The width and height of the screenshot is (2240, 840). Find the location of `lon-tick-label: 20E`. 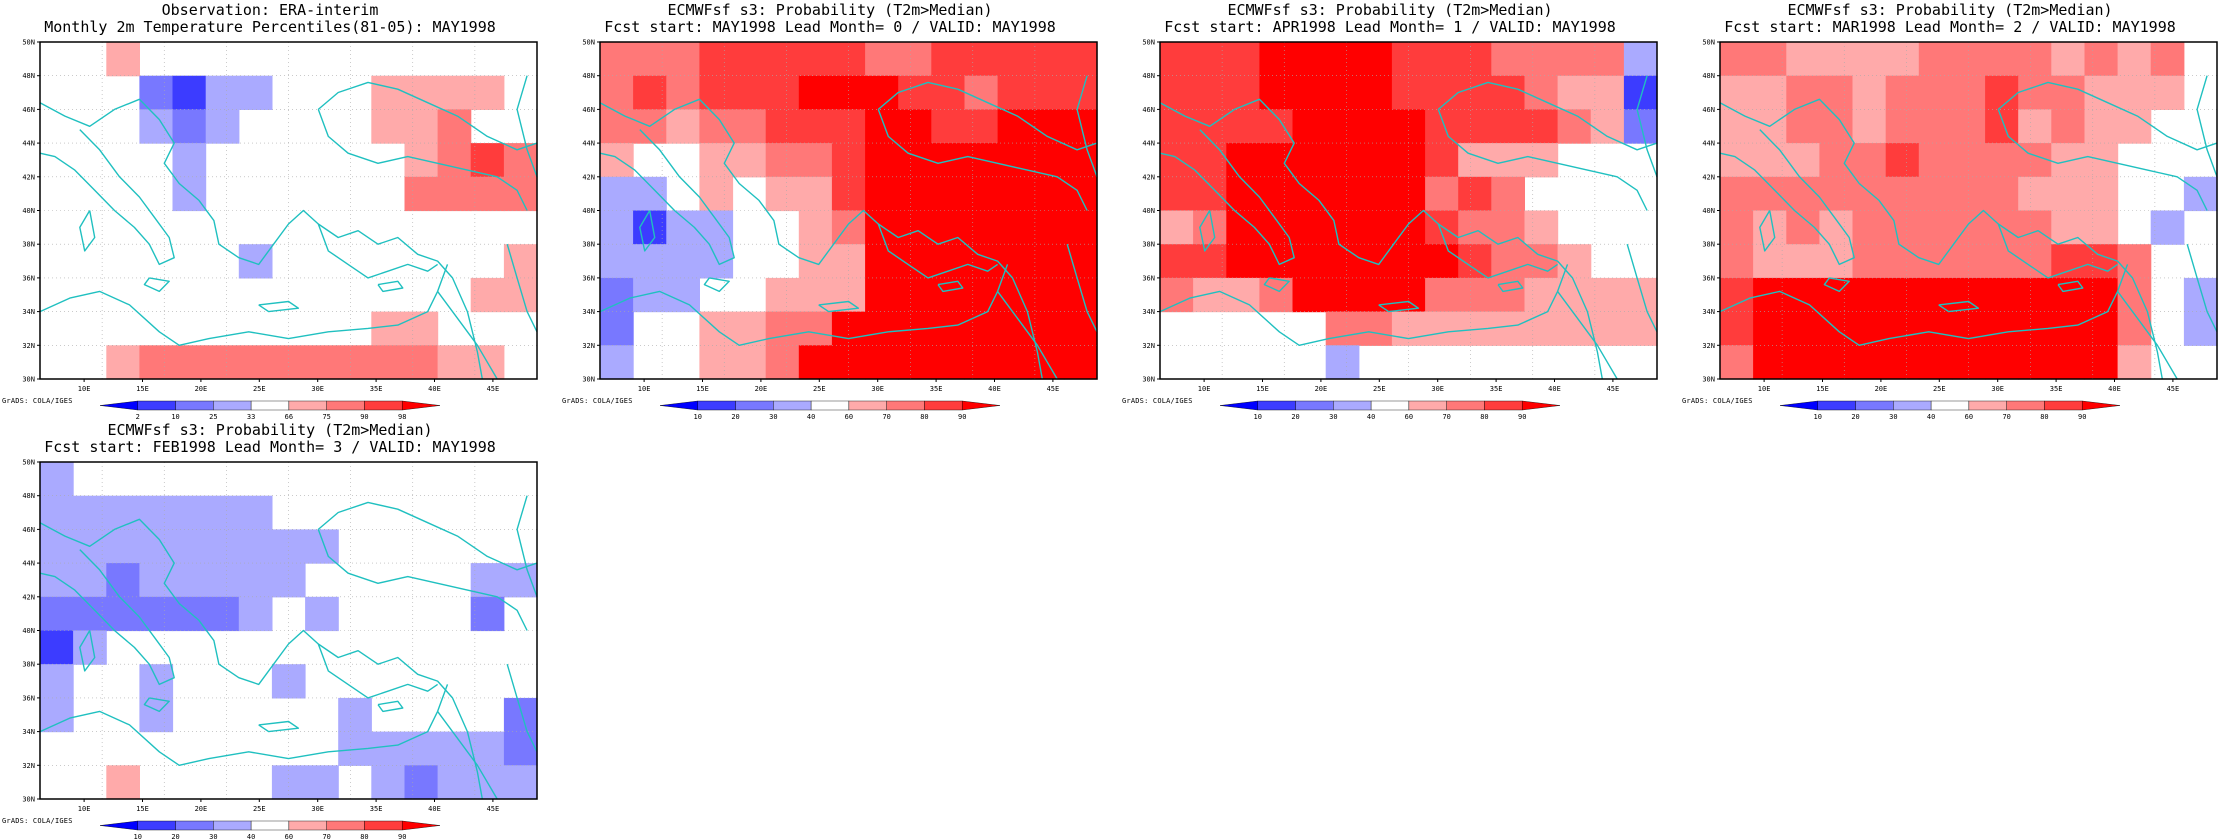

lon-tick-label: 20E is located at coordinates (1321, 389).